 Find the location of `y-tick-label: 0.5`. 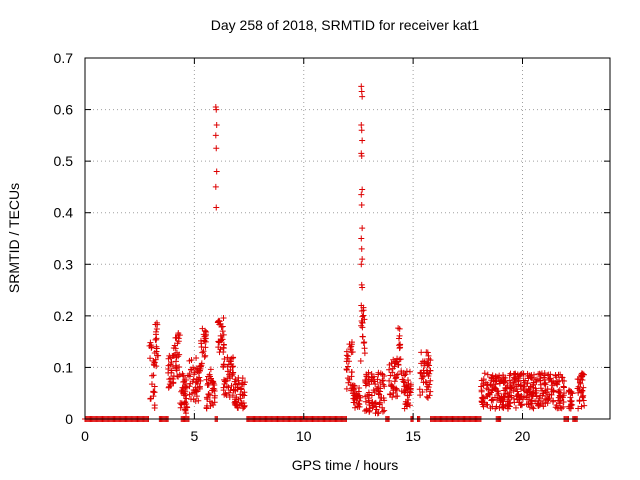

y-tick-label: 0.5 is located at coordinates (64, 161).